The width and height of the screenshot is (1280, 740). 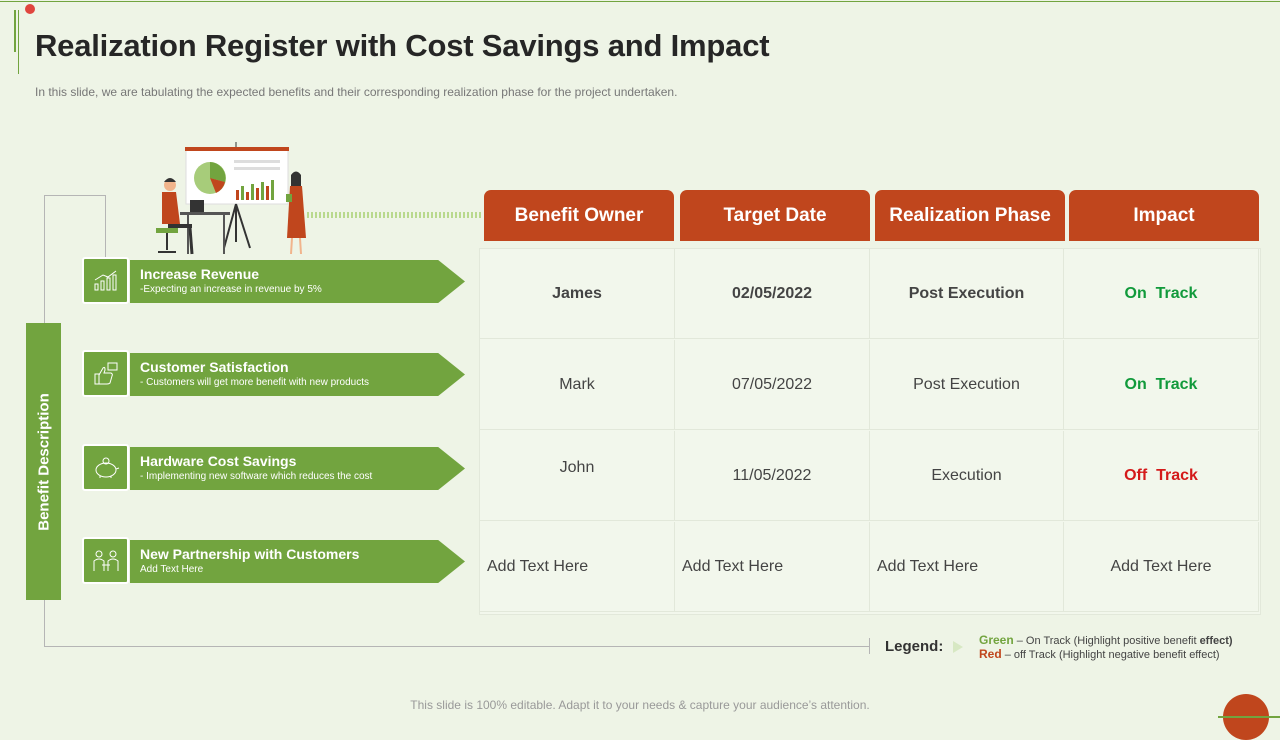 I want to click on growth-chart-icon, so click(x=105, y=280).